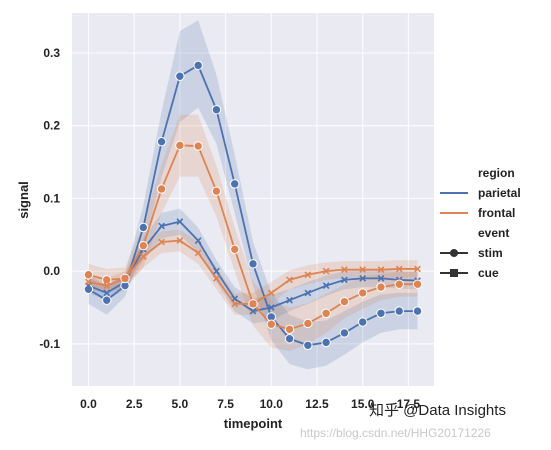  Describe the element at coordinates (409, 404) in the screenshot. I see `x-tick-label: 17.5` at that location.